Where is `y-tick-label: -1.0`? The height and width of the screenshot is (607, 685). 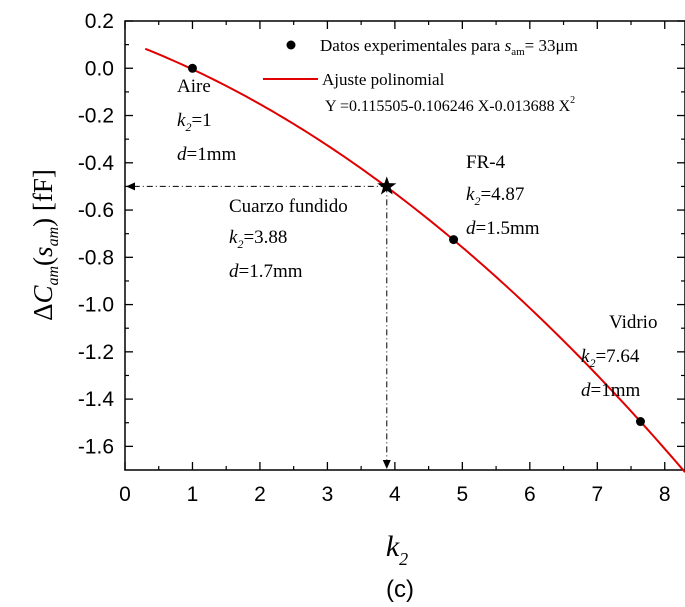 y-tick-label: -1.0 is located at coordinates (96, 305).